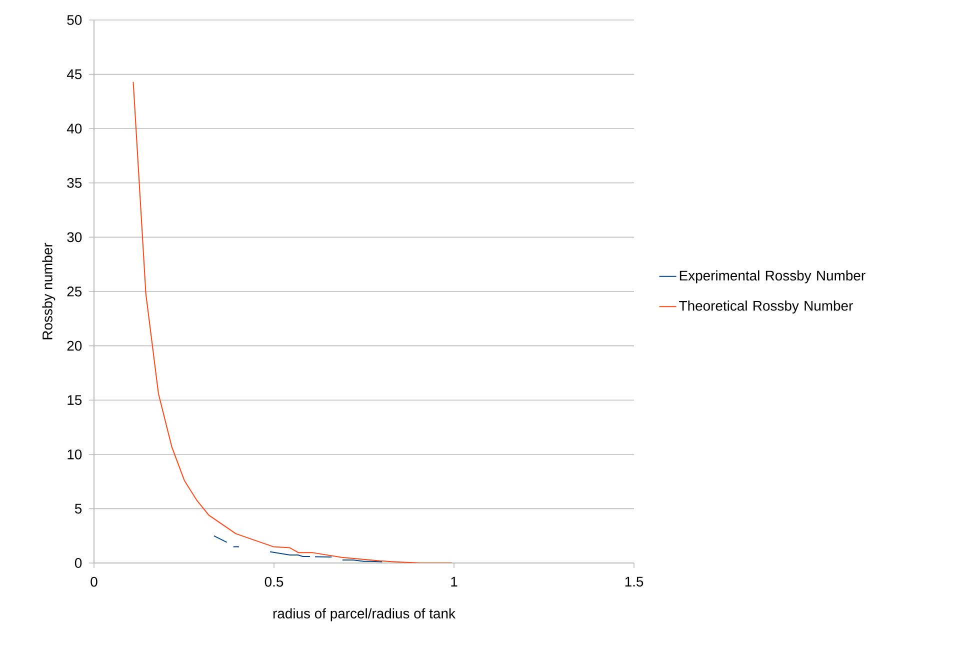  I want to click on y-tick-label: 45, so click(74, 74).